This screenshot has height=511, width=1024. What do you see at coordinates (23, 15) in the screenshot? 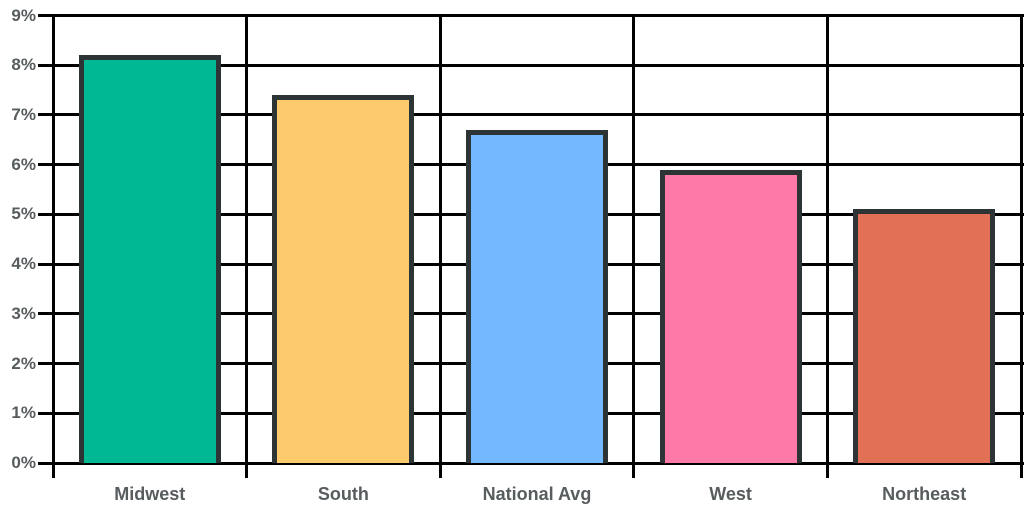
I see `y-axis-tick-label: 9%` at bounding box center [23, 15].